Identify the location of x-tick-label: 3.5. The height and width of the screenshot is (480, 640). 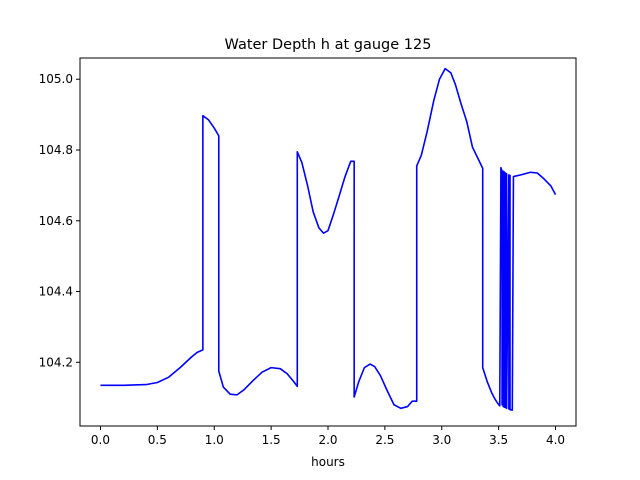
(498, 440).